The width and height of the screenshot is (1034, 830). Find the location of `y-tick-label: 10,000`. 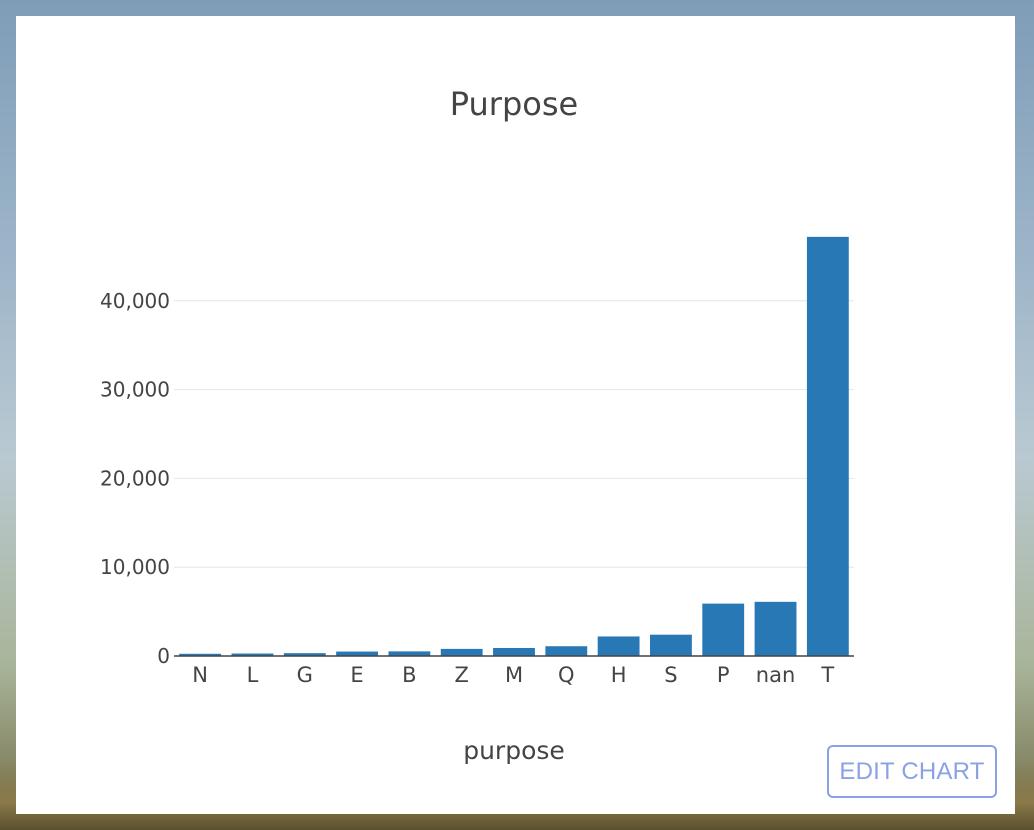

y-tick-label: 10,000 is located at coordinates (135, 567).